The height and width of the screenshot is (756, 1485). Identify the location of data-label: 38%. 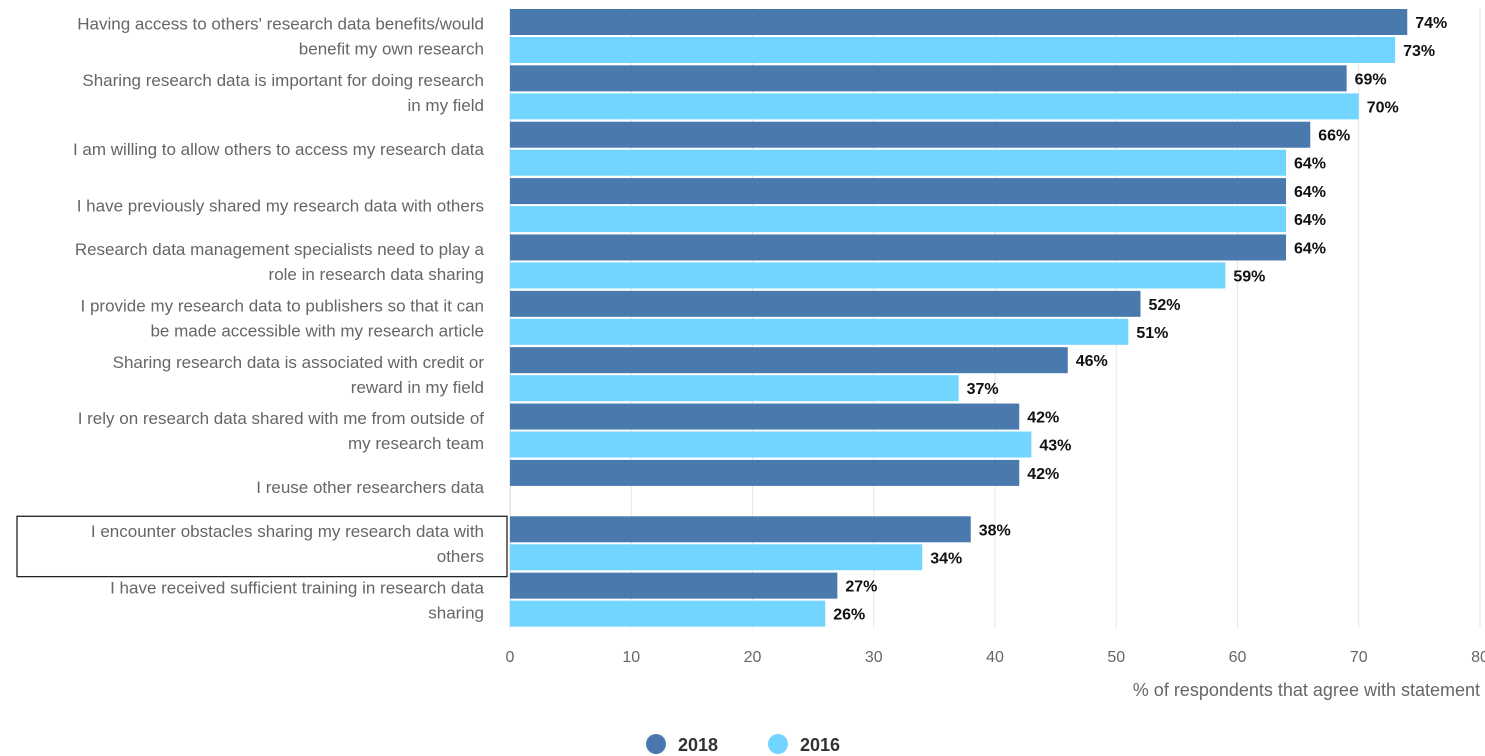
(995, 530).